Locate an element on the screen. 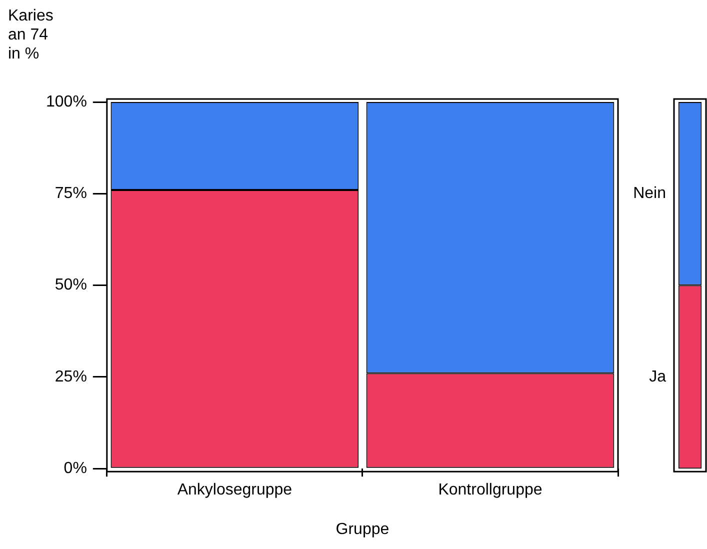 The width and height of the screenshot is (707, 549). y-axis-title: Karies an 74 in % is located at coordinates (31, 34).